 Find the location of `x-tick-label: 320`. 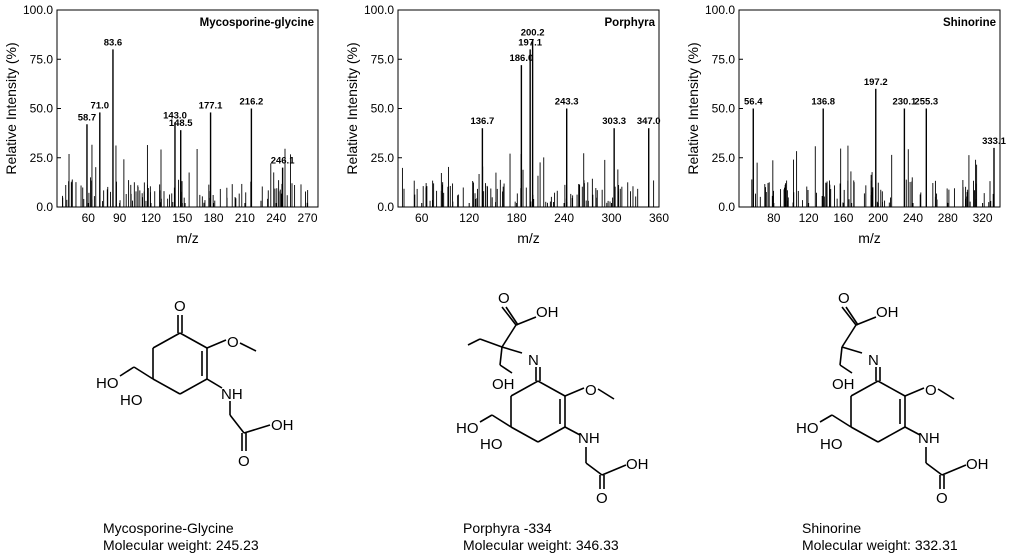

x-tick-label: 320 is located at coordinates (983, 218).